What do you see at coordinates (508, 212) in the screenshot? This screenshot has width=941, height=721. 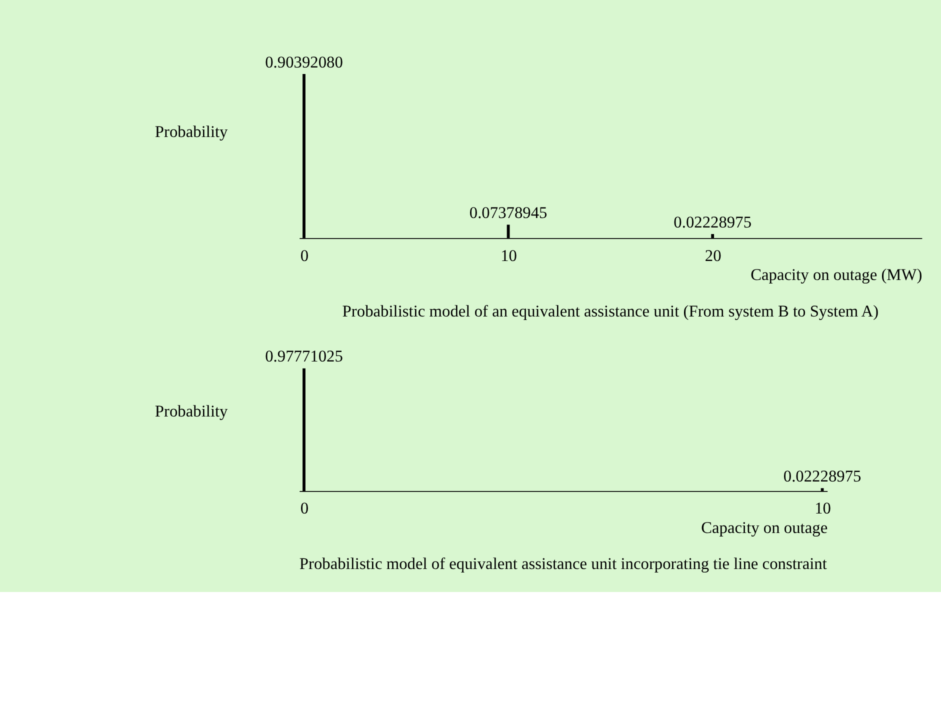 I see `data-label: 0.07378945` at bounding box center [508, 212].